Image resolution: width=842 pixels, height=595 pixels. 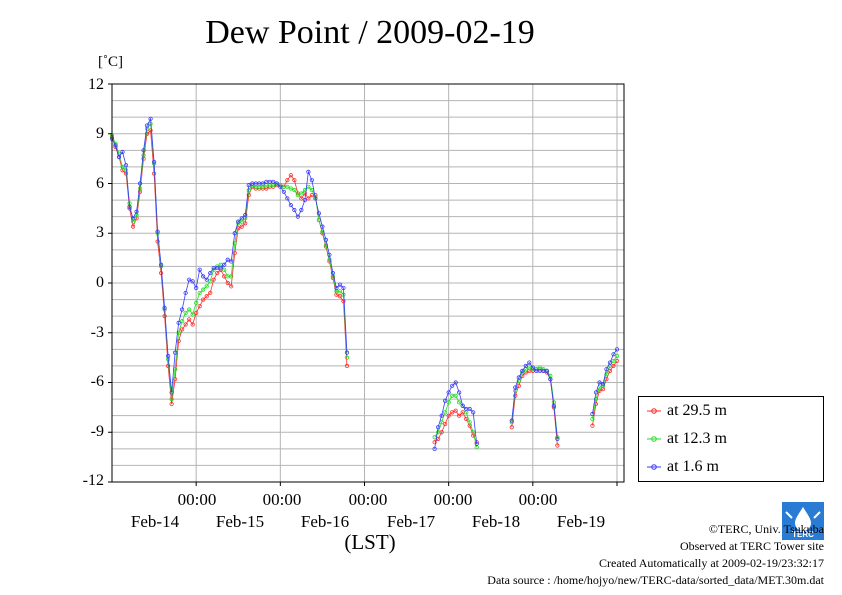 What do you see at coordinates (100, 133) in the screenshot?
I see `y-tick-label: 9` at bounding box center [100, 133].